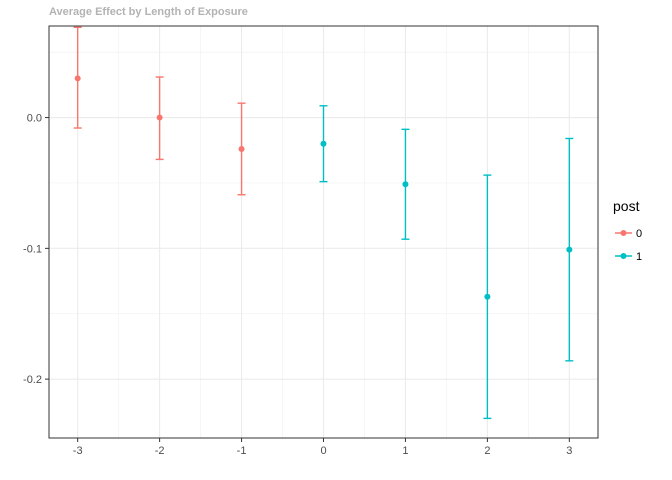  I want to click on x-tick-label: -2, so click(160, 451).